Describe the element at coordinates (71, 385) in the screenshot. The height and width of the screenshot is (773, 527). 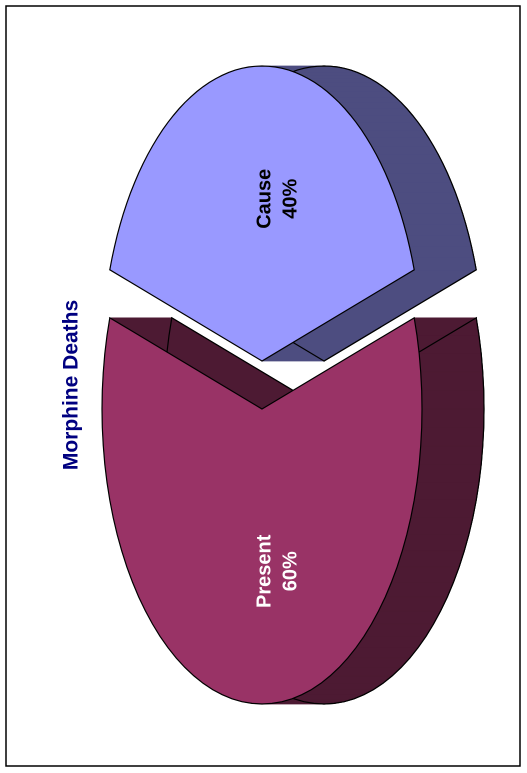
I see `chart-title: Morphine Deaths` at that location.